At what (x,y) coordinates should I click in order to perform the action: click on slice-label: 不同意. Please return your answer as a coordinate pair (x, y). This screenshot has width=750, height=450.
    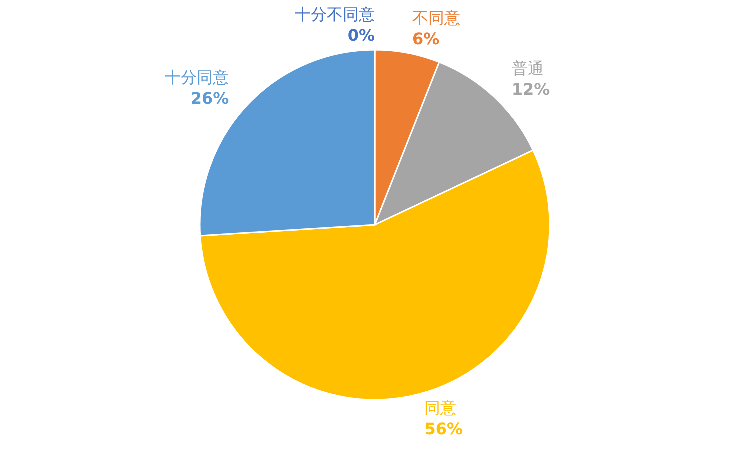
    Looking at the image, I should click on (436, 18).